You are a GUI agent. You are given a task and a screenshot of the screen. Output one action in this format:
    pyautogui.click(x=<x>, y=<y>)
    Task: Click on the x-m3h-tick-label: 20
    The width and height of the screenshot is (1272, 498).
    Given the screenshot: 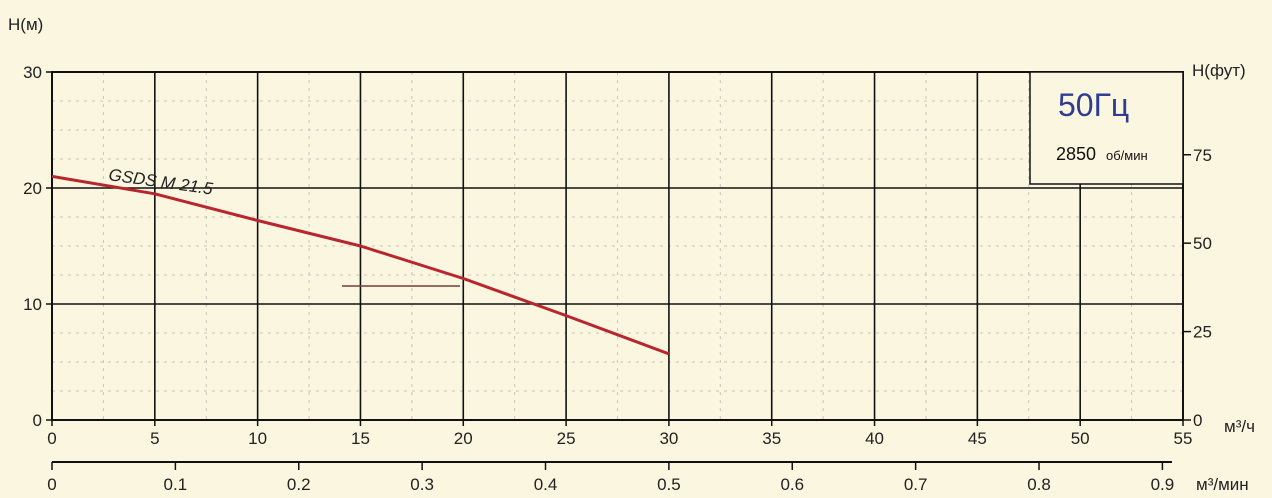 What is the action you would take?
    pyautogui.click(x=463, y=438)
    